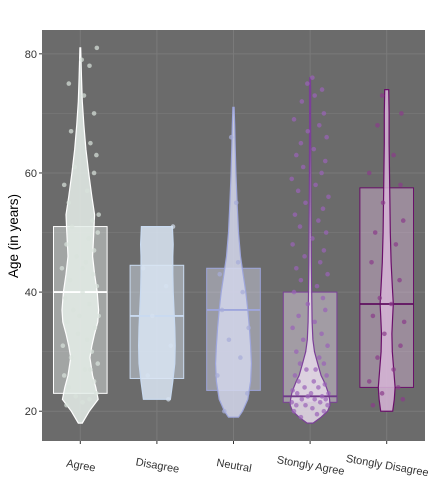 The image size is (432, 504). Describe the element at coordinates (157, 465) in the screenshot. I see `x-tick-label: Disagree` at that location.